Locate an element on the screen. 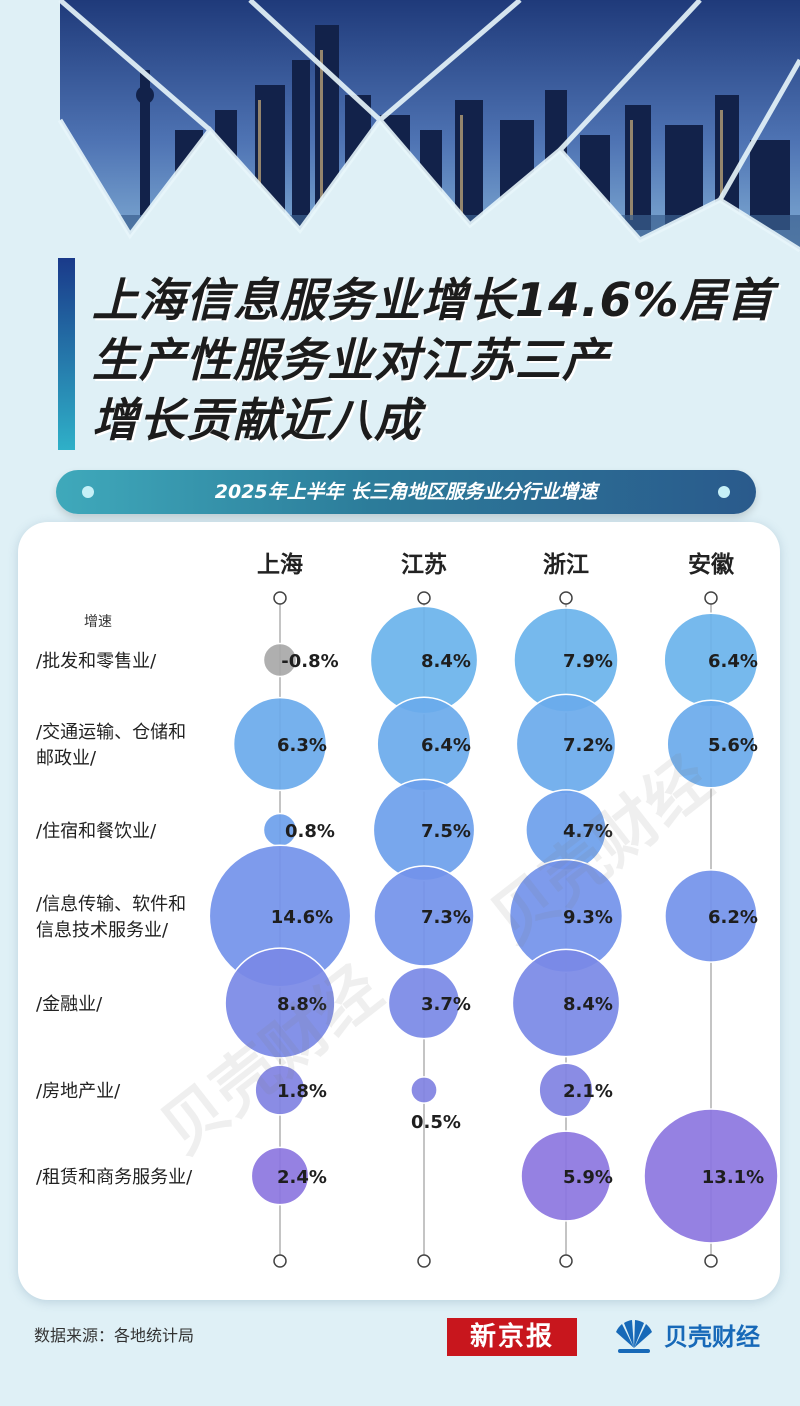  column-header-1: 江苏 is located at coordinates (424, 565).